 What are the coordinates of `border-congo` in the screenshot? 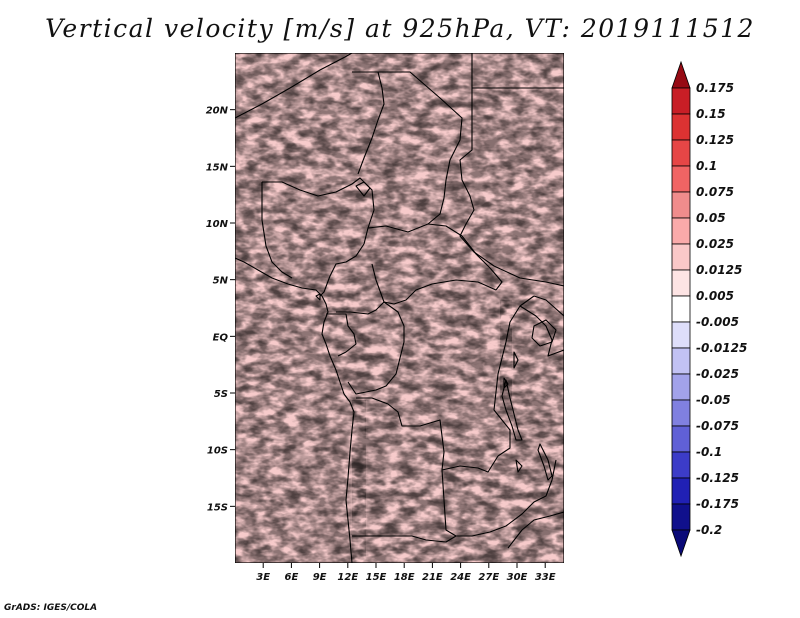 It's located at (376, 348).